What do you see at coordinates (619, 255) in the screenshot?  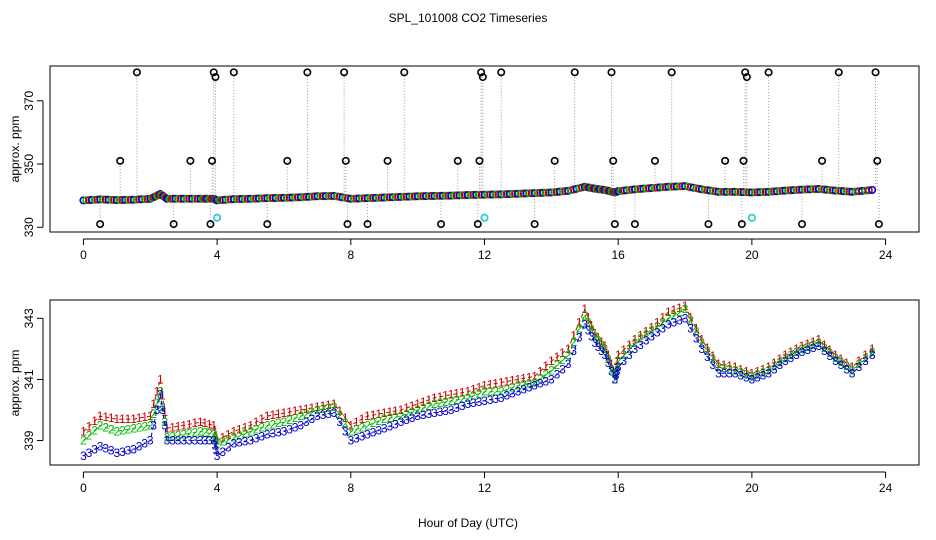 I see `top-x-tick-label: 16` at bounding box center [619, 255].